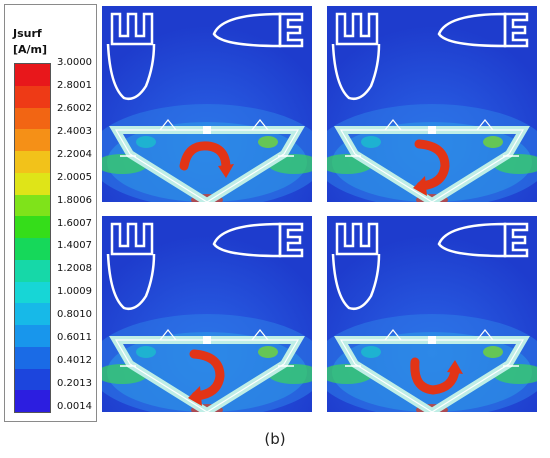 The image size is (550, 458). What do you see at coordinates (74, 177) in the screenshot?
I see `legend-tick-label: 2.0005` at bounding box center [74, 177].